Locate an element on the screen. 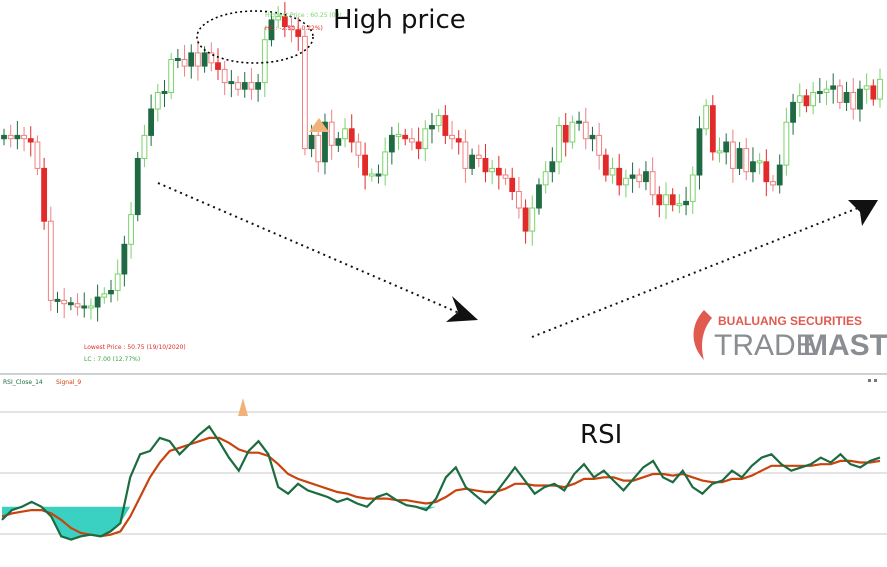 Image resolution: width=887 pixels, height=567 pixels. watermark-main-b: MASTER is located at coordinates (845, 345).